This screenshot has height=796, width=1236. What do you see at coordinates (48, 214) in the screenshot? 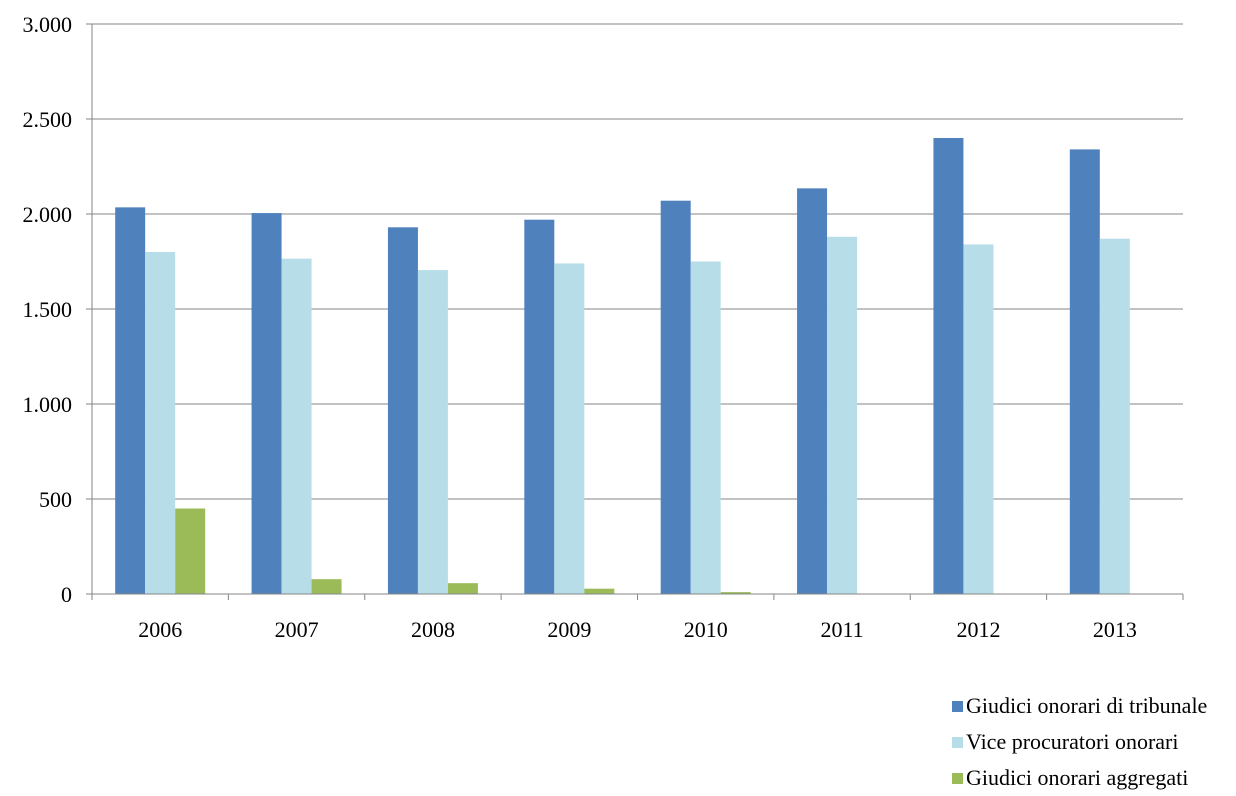
I see `y-tick-label: 2.000` at bounding box center [48, 214].